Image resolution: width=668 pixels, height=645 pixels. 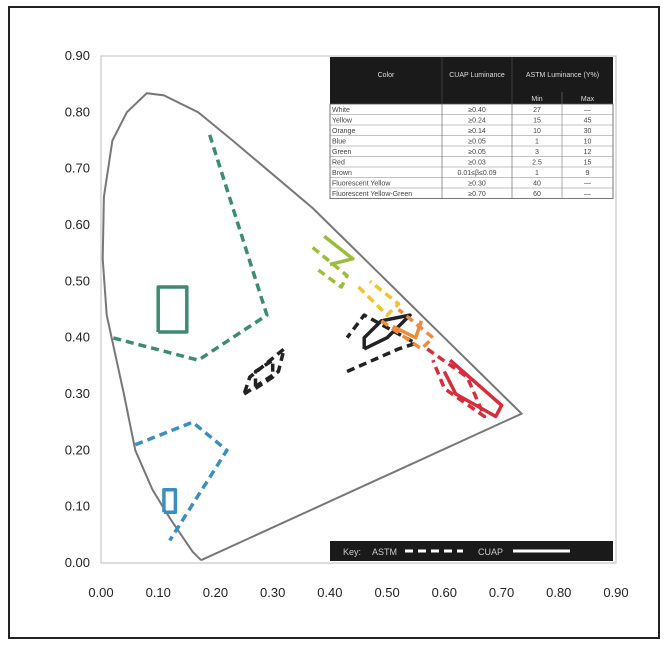 What do you see at coordinates (77, 280) in the screenshot?
I see `y-tick-label: 0.50` at bounding box center [77, 280].